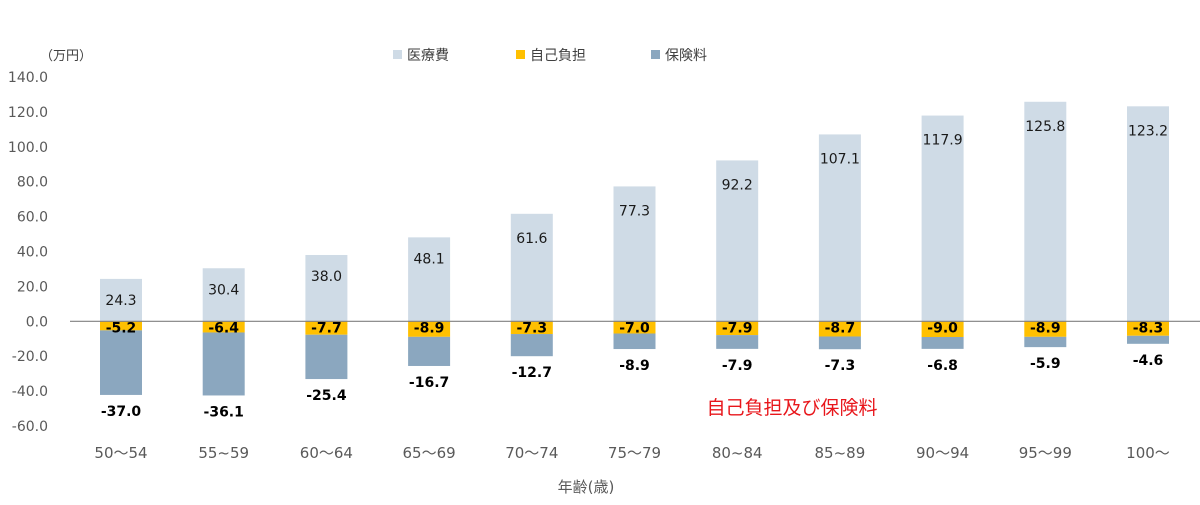 The width and height of the screenshot is (1200, 505). Describe the element at coordinates (120, 453) in the screenshot. I see `x-tick-label: 50～54` at that location.